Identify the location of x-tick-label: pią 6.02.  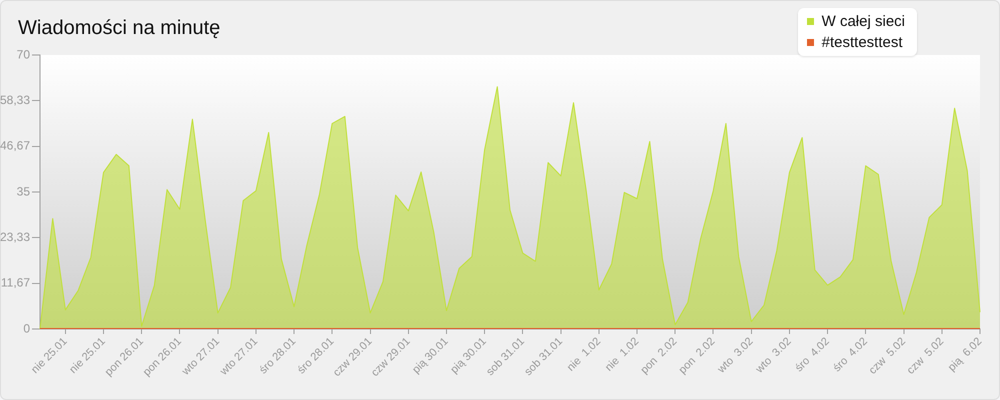
(965, 354).